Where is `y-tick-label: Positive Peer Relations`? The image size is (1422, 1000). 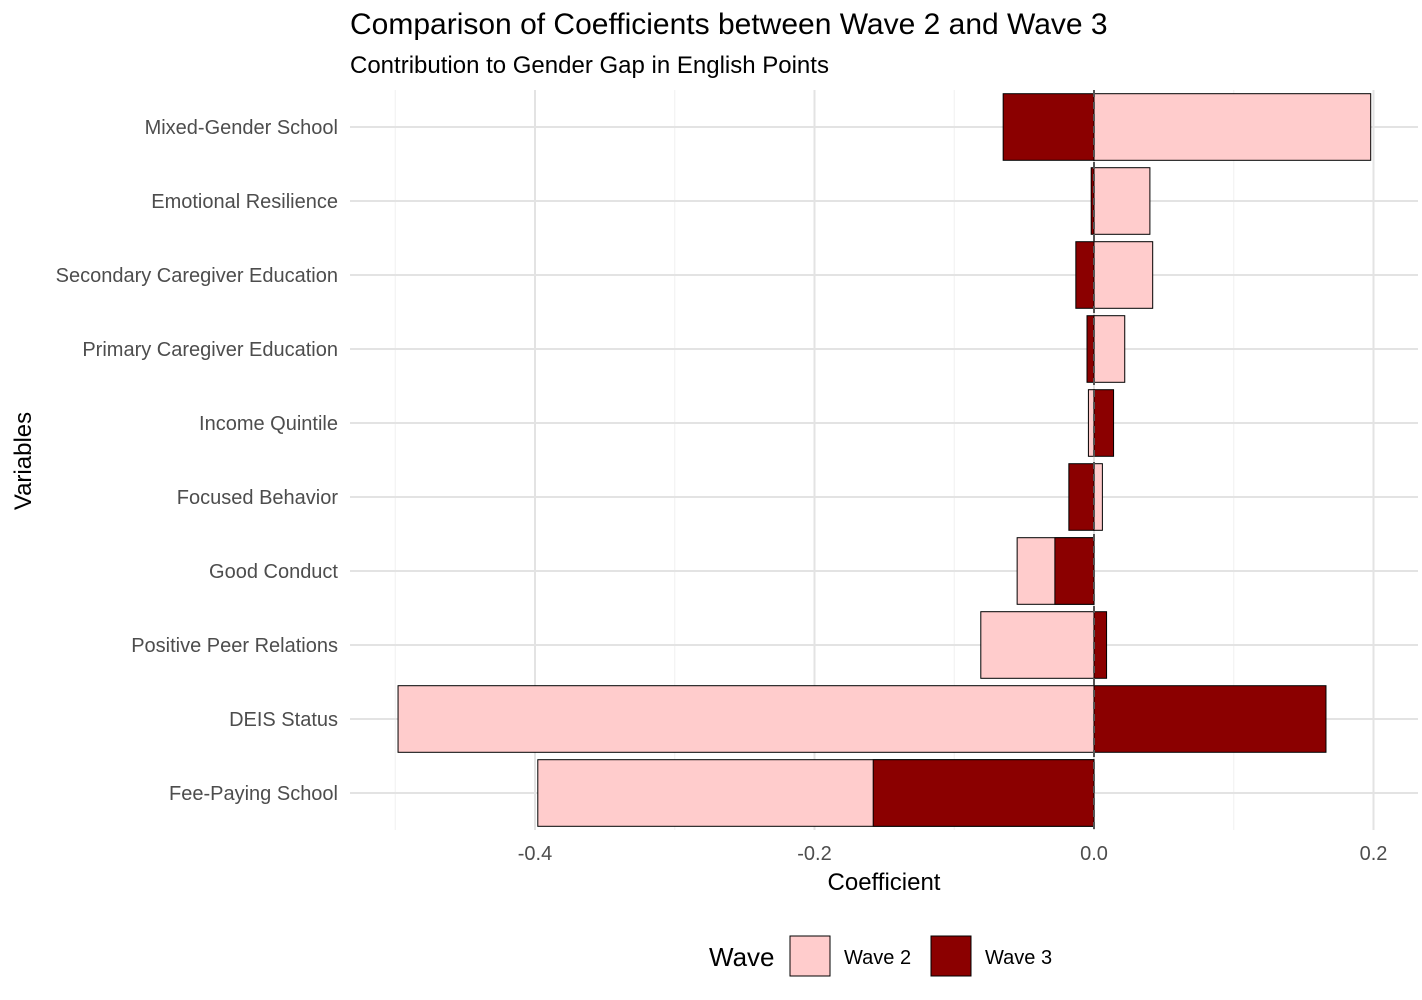 y-tick-label: Positive Peer Relations is located at coordinates (234, 646).